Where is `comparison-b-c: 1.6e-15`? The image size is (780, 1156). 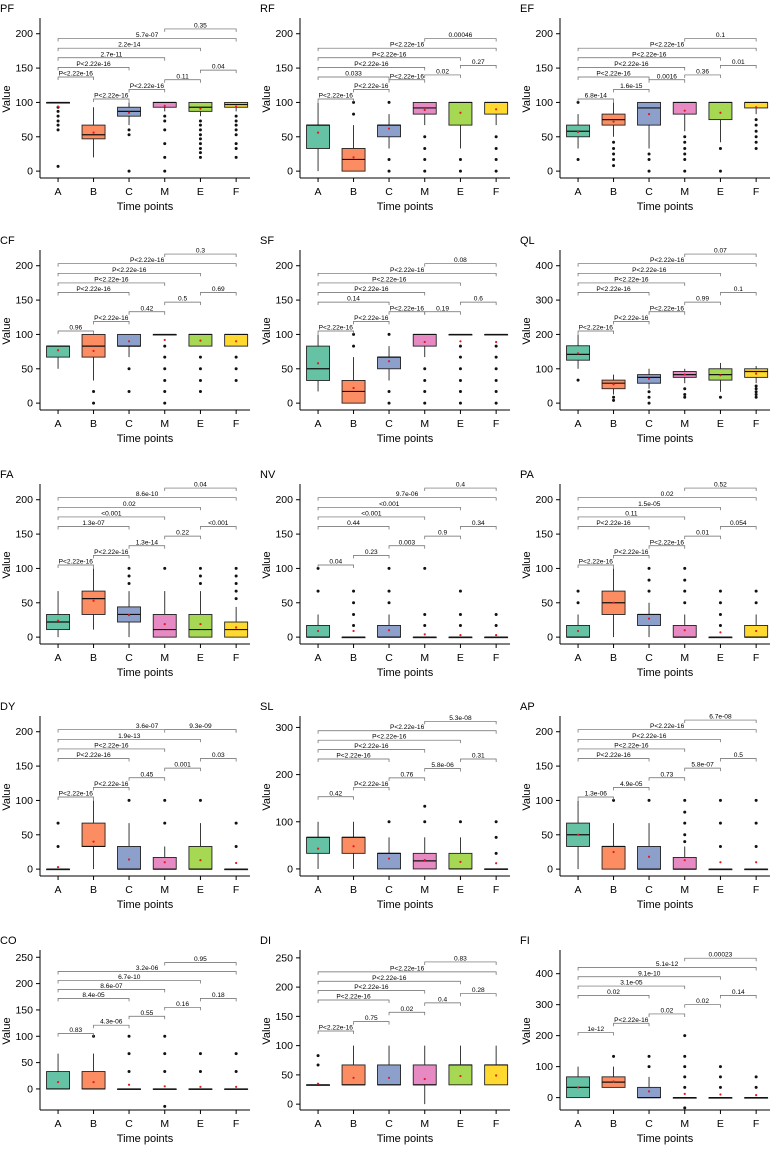
comparison-b-c: 1.6e-15 is located at coordinates (631, 88).